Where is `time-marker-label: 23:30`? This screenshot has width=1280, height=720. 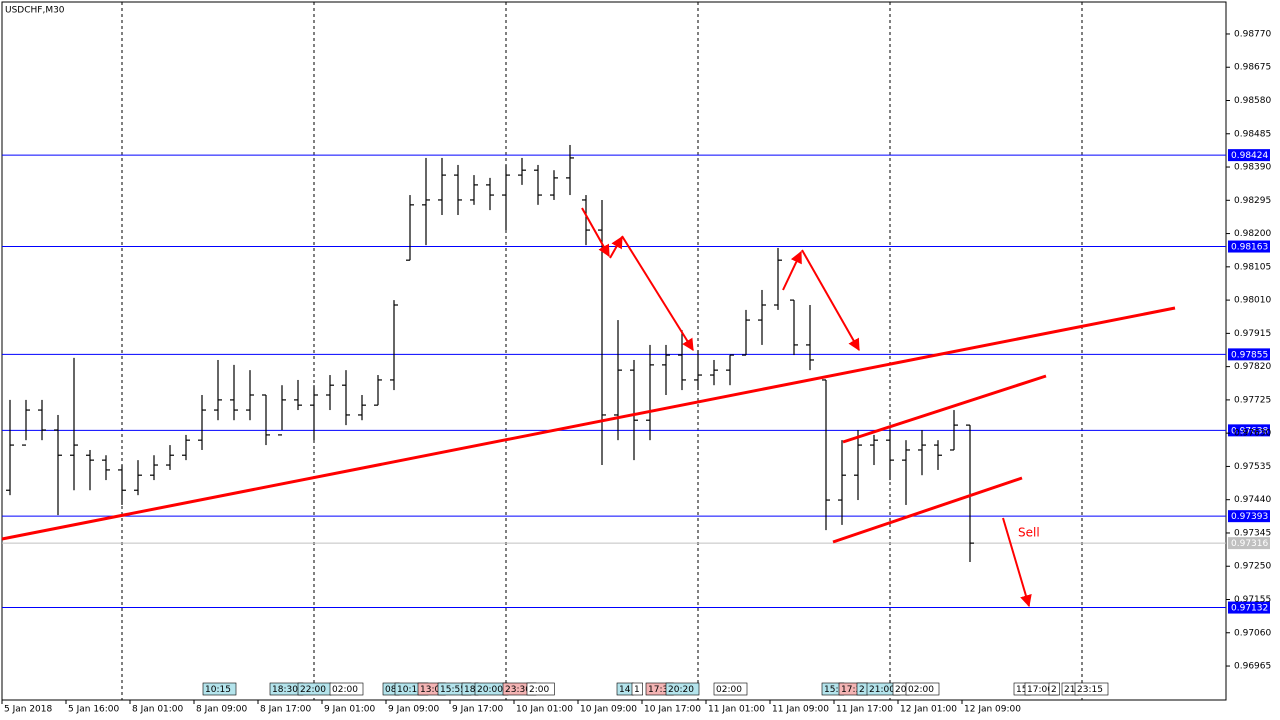
time-marker-label: 23:30 is located at coordinates (518, 690).